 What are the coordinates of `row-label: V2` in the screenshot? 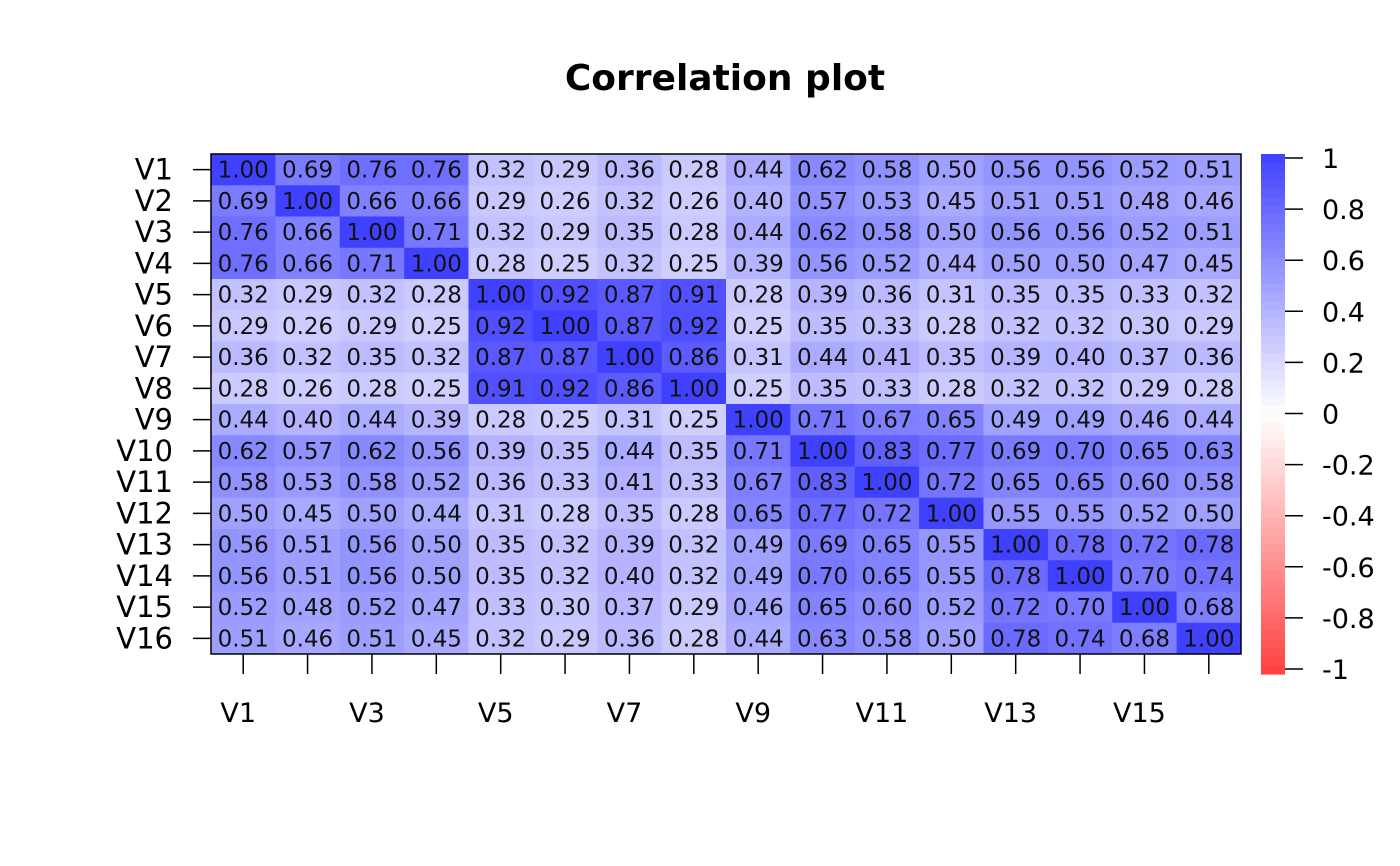 It's located at (154, 201).